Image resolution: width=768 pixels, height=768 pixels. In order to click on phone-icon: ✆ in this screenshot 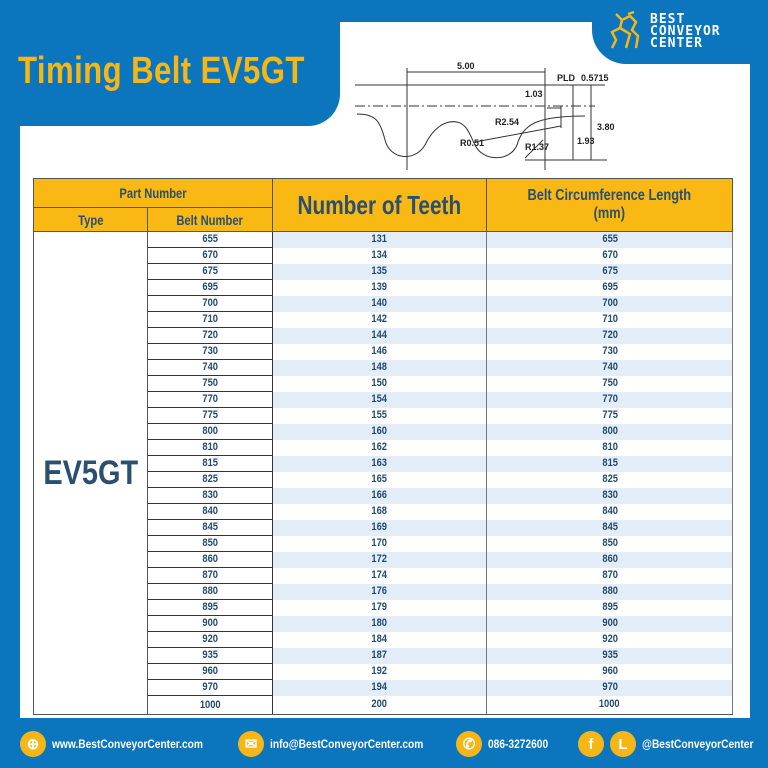, I will do `click(469, 744)`.